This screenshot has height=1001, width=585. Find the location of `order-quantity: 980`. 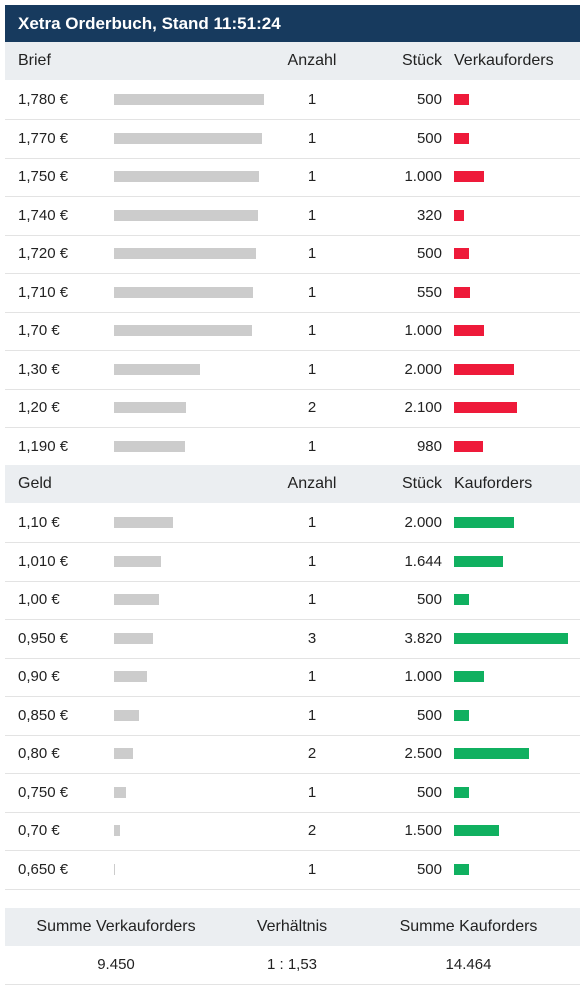

order-quantity: 980 is located at coordinates (429, 446).